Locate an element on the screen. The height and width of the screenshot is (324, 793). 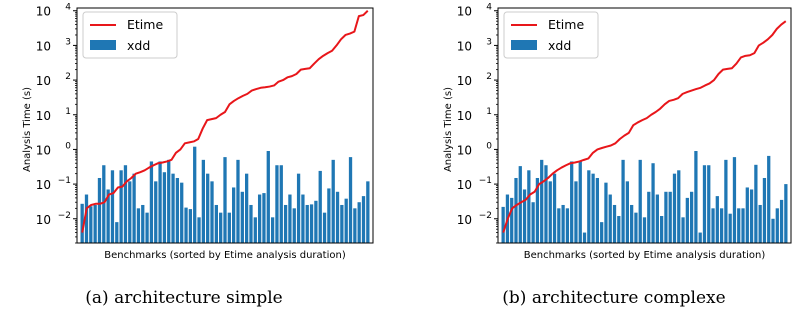
legend-label-etime: Etime is located at coordinates (145, 24).